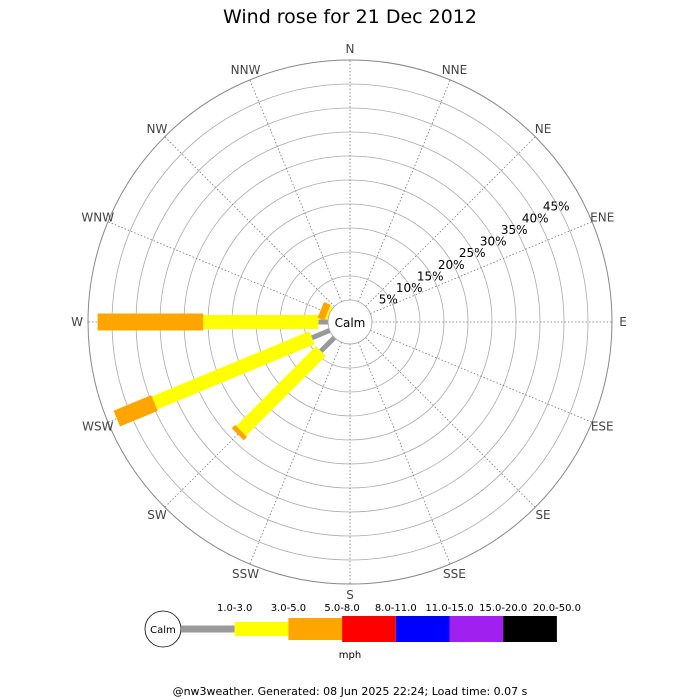 The image size is (700, 700). Describe the element at coordinates (455, 70) in the screenshot. I see `direction-label-nne: NNE` at that location.